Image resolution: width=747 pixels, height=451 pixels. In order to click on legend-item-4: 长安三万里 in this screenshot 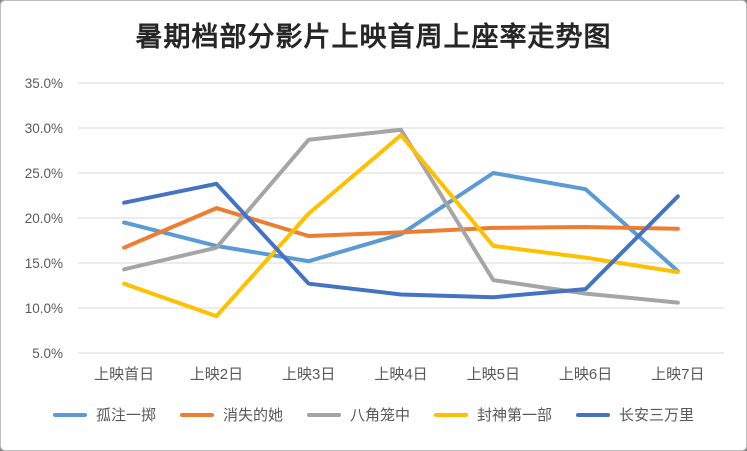, I will do `click(635, 414)`.